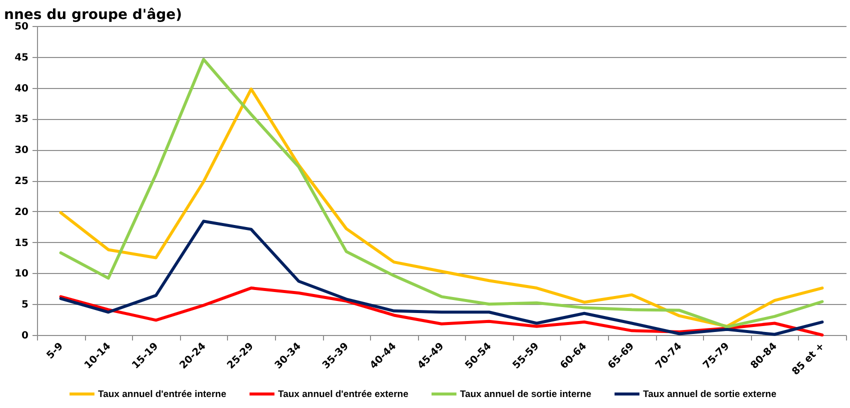 Image resolution: width=850 pixels, height=408 pixels. What do you see at coordinates (25, 305) in the screenshot?
I see `y-tick-label: 5` at bounding box center [25, 305].